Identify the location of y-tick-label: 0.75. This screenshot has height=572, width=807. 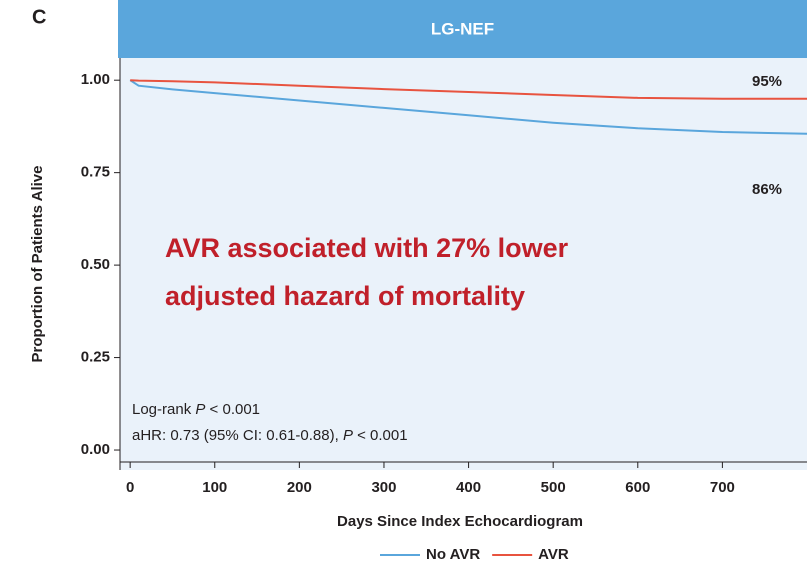
(95, 172).